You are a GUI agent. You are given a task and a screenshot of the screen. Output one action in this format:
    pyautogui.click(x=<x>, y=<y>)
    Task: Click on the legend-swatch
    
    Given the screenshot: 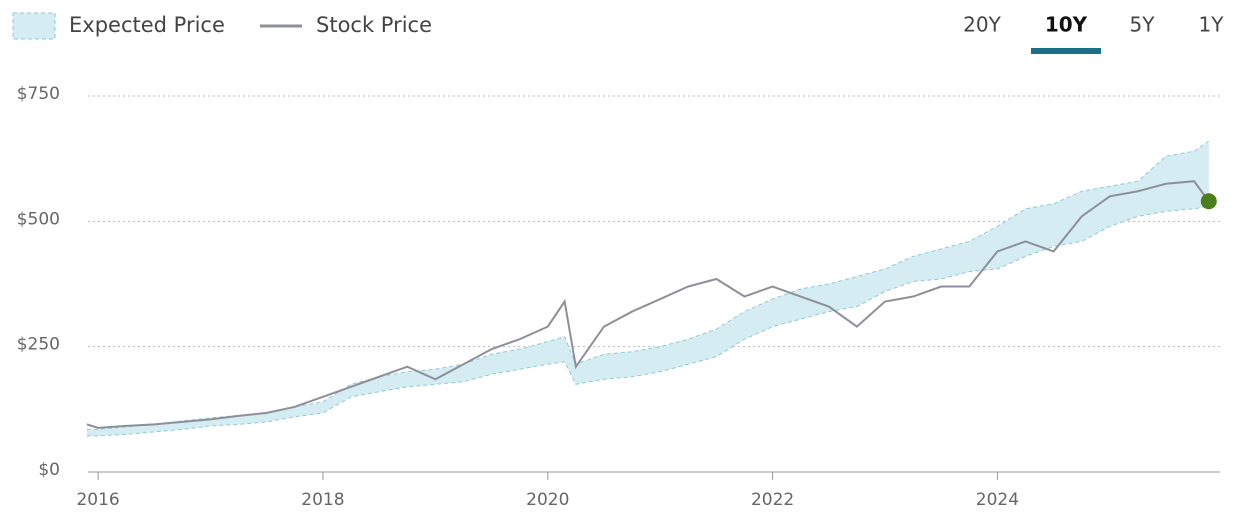 What is the action you would take?
    pyautogui.click(x=34, y=26)
    